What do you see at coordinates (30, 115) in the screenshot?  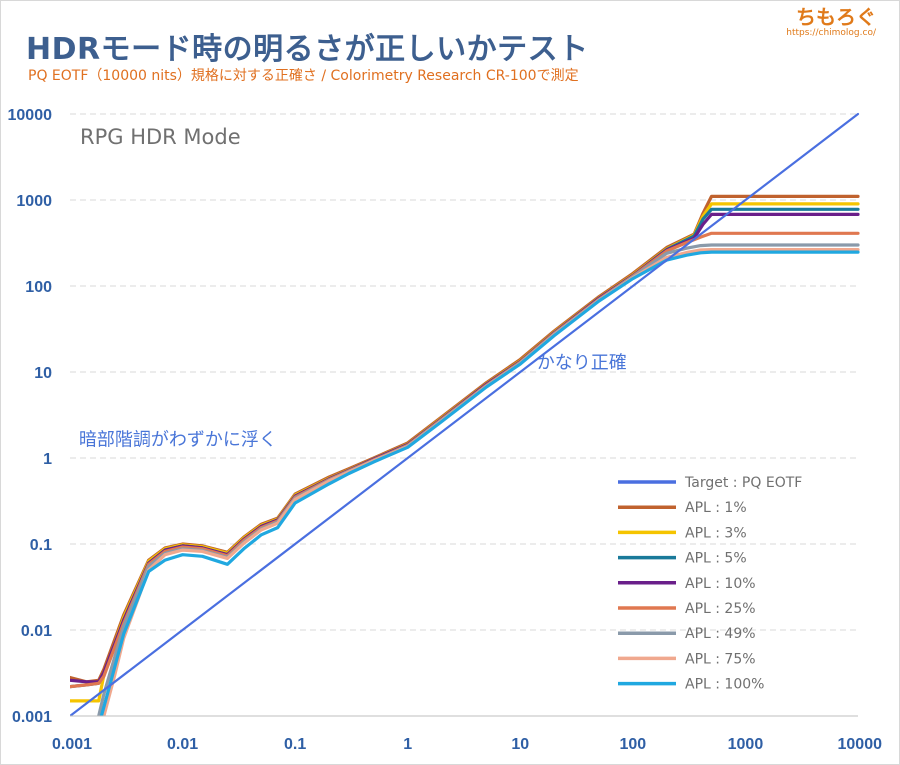 I see `y-tick-label: 10000` at bounding box center [30, 115].